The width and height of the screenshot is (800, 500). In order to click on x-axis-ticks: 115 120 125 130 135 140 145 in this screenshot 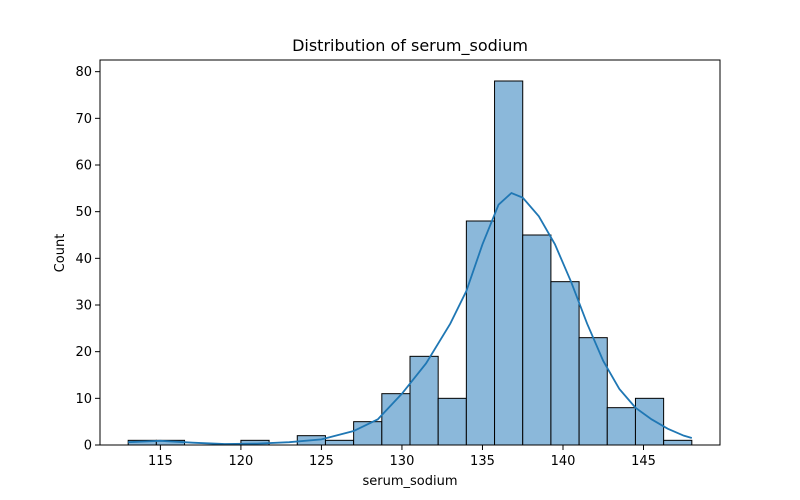, I will do `click(402, 457)`.